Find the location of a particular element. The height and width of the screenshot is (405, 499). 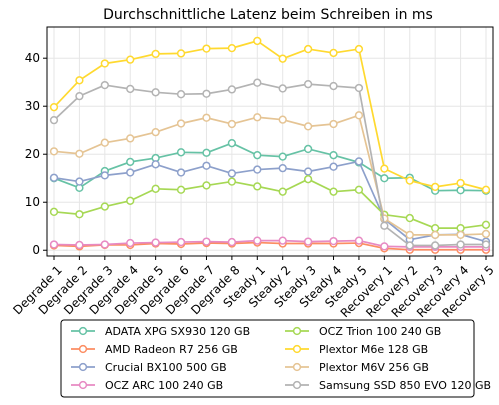

legend-label: Crucial BX100 500 GB is located at coordinates (166, 367).